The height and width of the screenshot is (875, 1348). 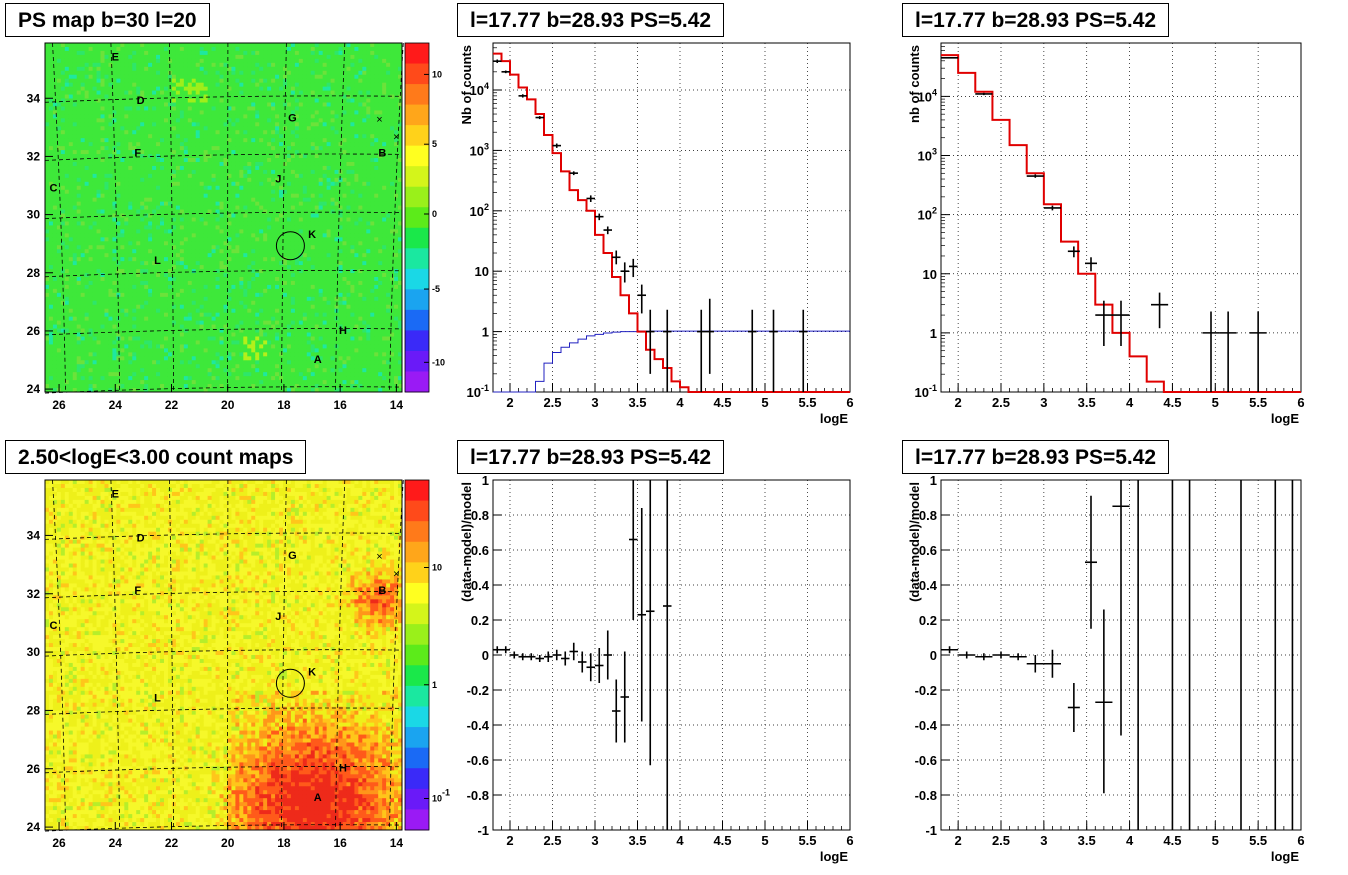 What do you see at coordinates (224, 655) in the screenshot?
I see `map2-graticule` at bounding box center [224, 655].